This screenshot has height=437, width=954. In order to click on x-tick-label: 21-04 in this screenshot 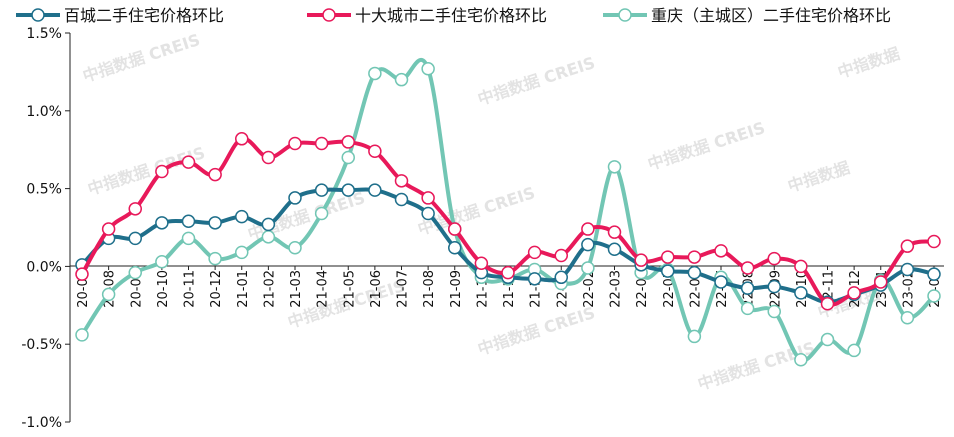, I will do `click(323, 289)`.